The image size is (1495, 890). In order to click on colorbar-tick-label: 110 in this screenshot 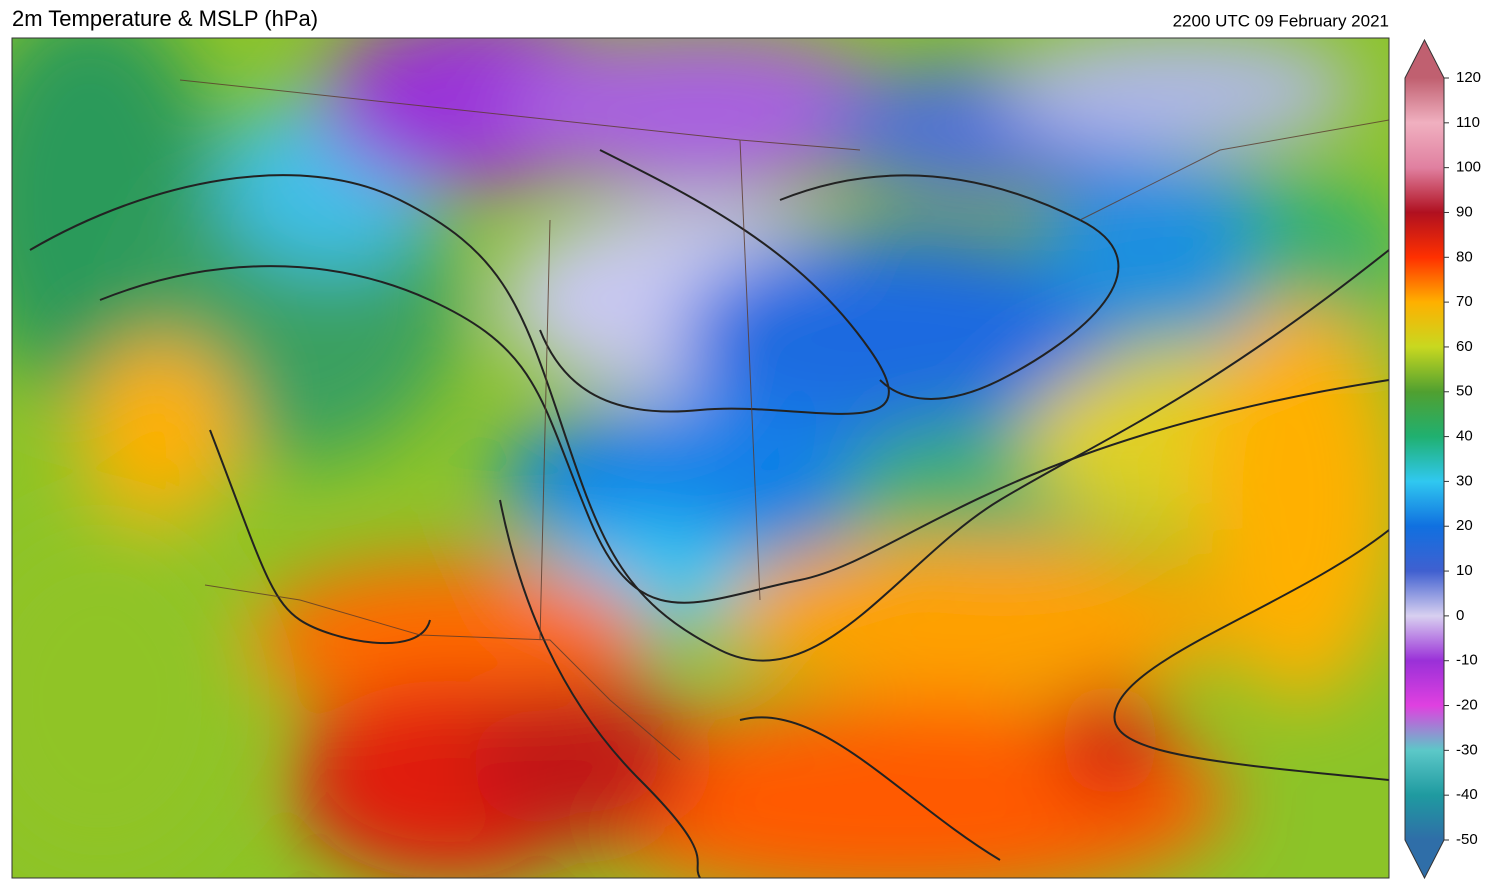, I will do `click(1468, 122)`.